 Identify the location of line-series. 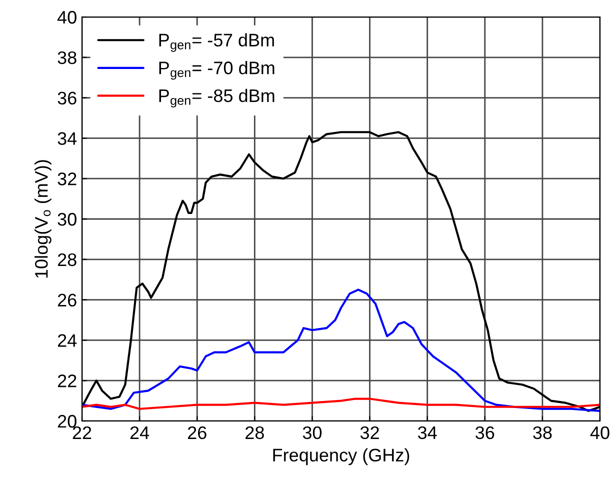
(341, 404).